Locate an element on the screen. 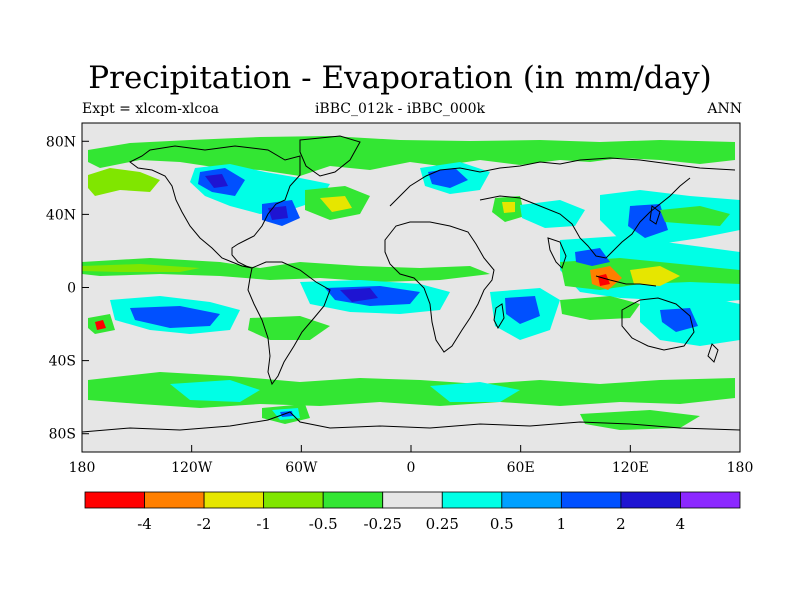 This screenshot has width=800, height=600. lat-tick-label: 0 is located at coordinates (71, 289).